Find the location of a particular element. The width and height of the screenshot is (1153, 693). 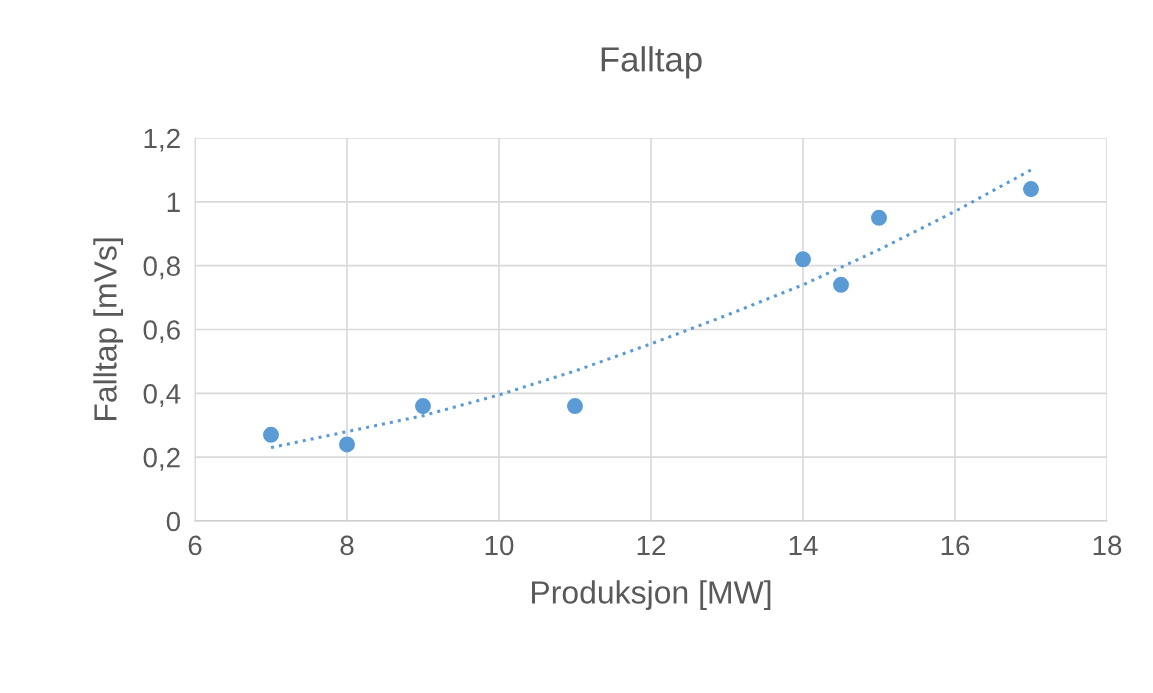

x-tick-label: 6 is located at coordinates (195, 545).